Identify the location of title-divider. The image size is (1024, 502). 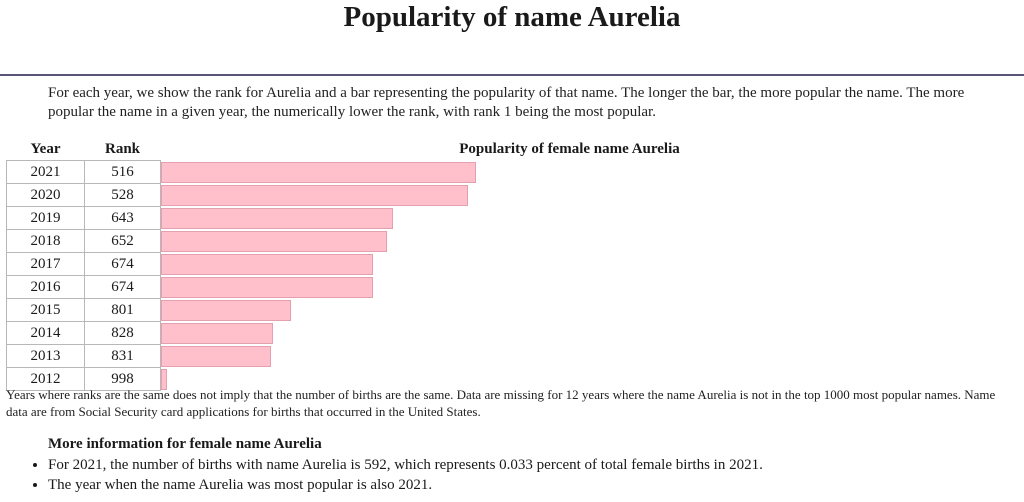
(512, 75).